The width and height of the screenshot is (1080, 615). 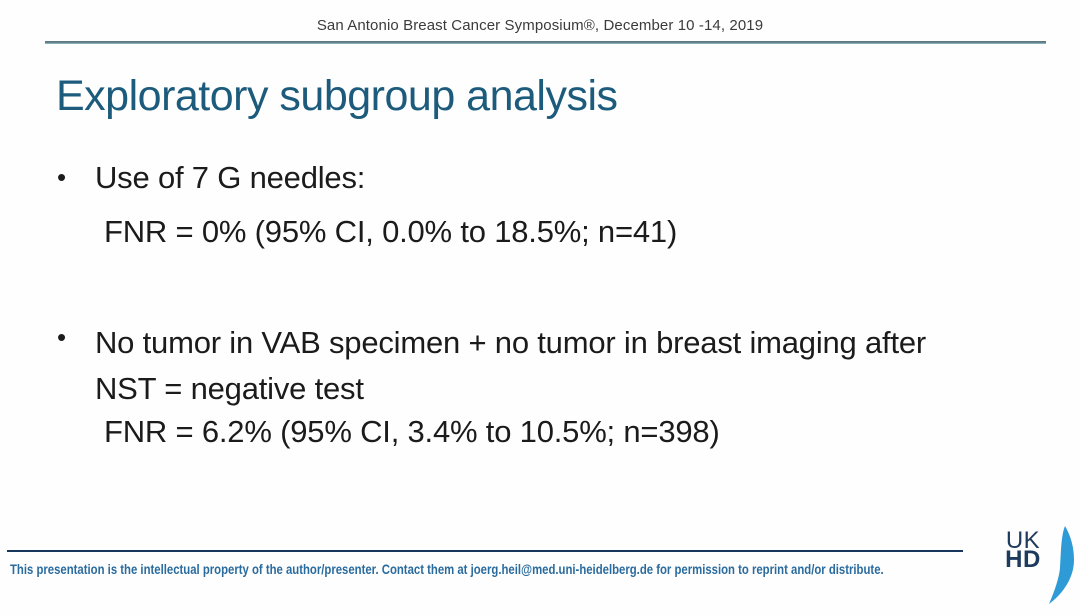 I want to click on bullet-line: NST = negative test, so click(x=229, y=388).